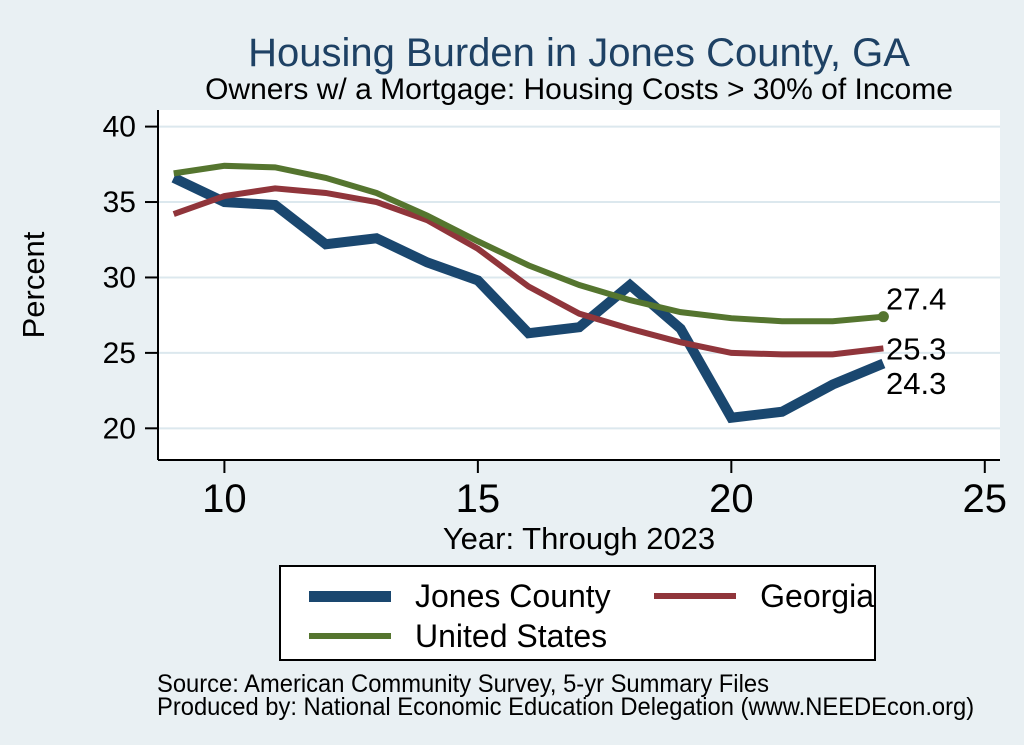  Describe the element at coordinates (119, 428) in the screenshot. I see `y-tick-label: 20` at that location.